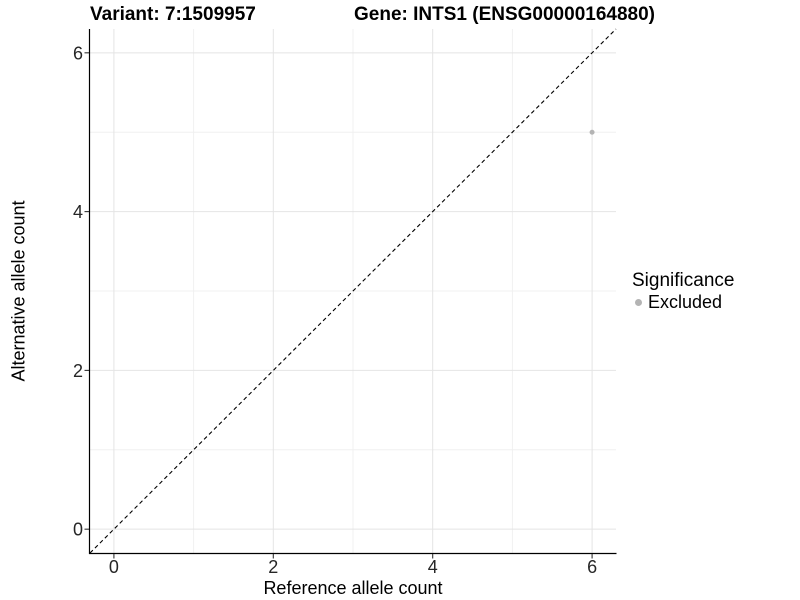 This screenshot has height=600, width=800. What do you see at coordinates (78, 53) in the screenshot?
I see `y-tick-label: 6` at bounding box center [78, 53].